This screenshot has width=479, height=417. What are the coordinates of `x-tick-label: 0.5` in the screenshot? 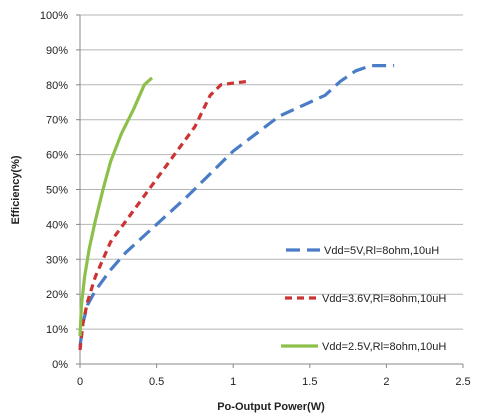 It's located at (156, 382).